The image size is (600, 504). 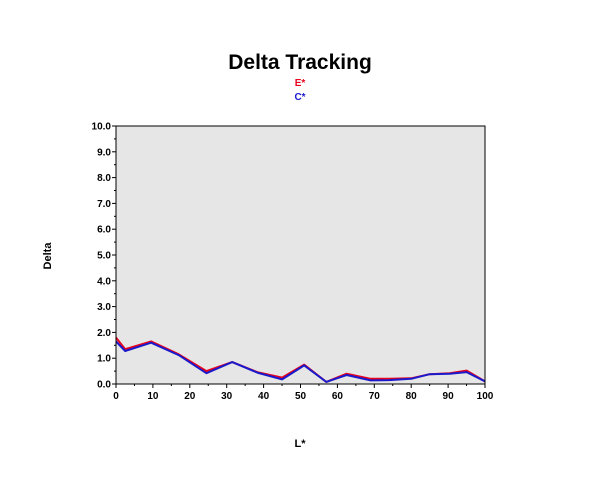 What do you see at coordinates (104, 204) in the screenshot?
I see `y-tick-label: 7.0` at bounding box center [104, 204].